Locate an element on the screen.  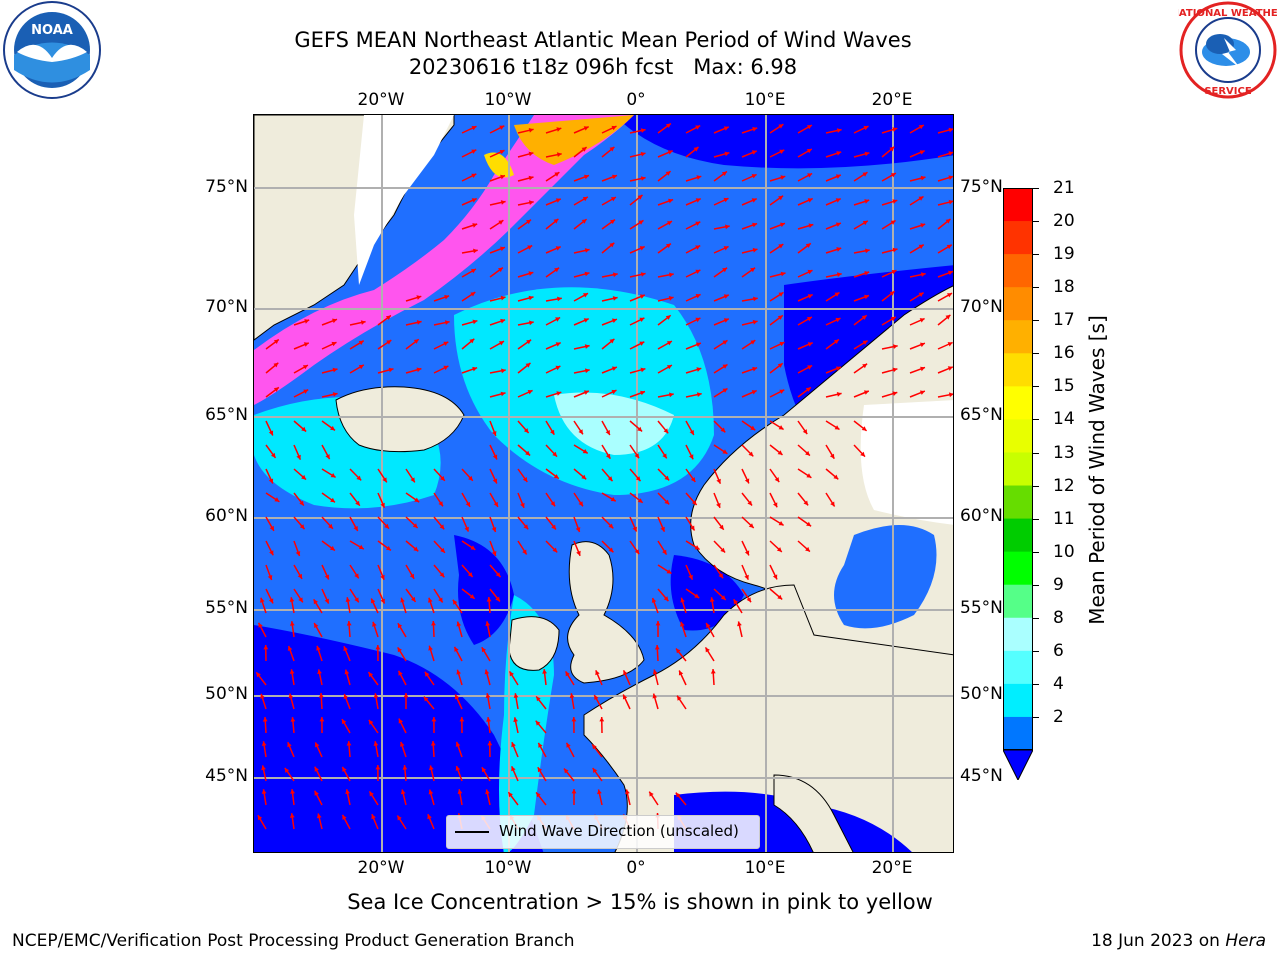
nws-logo: NATIONAL WEATHER SERVICE is located at coordinates (1225, 50).